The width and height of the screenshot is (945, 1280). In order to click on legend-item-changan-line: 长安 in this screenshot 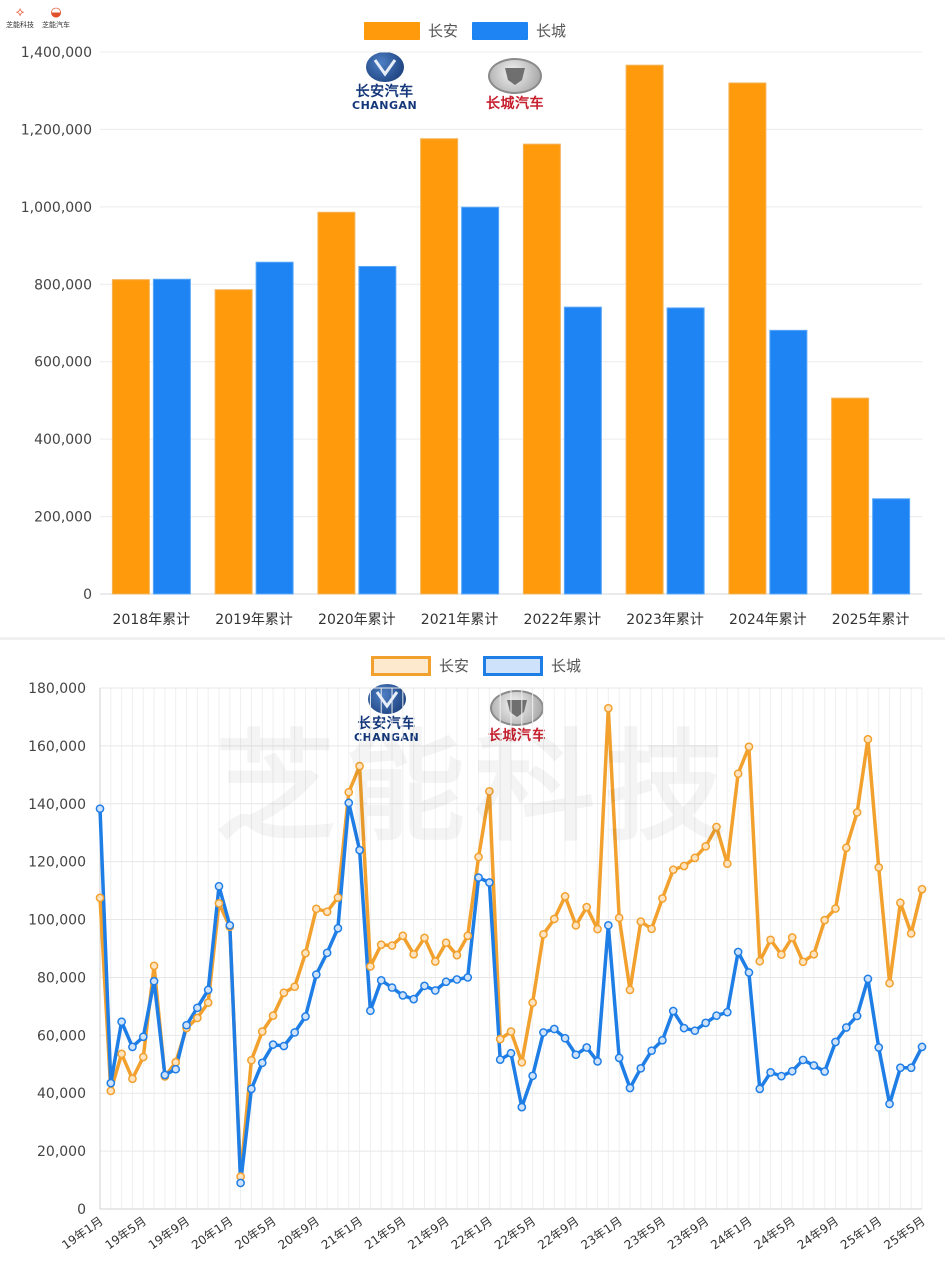, I will do `click(420, 665)`.